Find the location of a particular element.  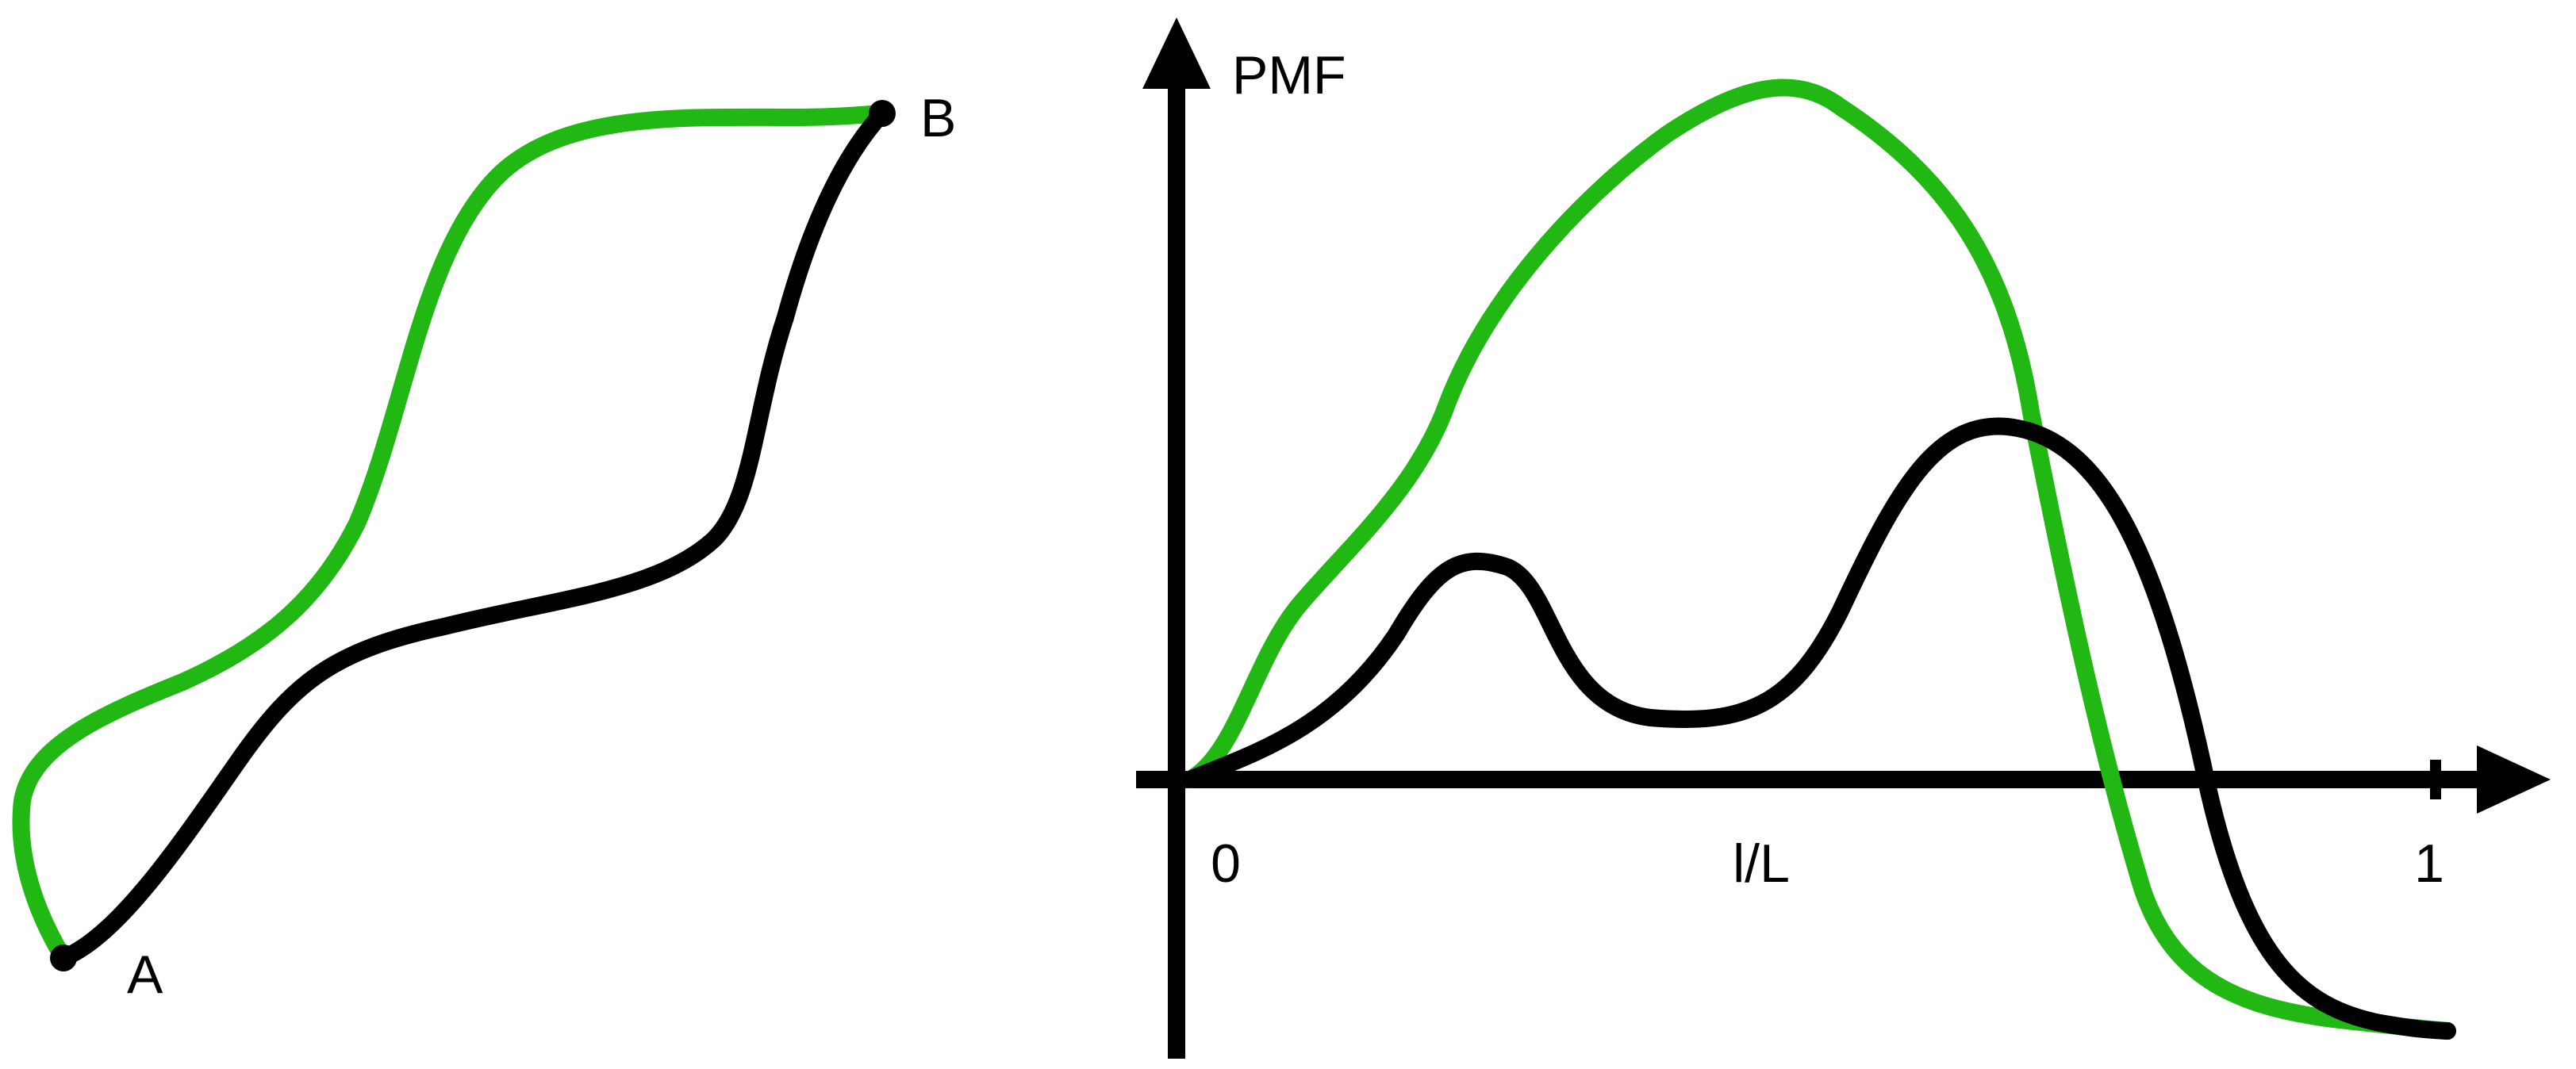

x-axis-label: l/L is located at coordinates (1761, 864).